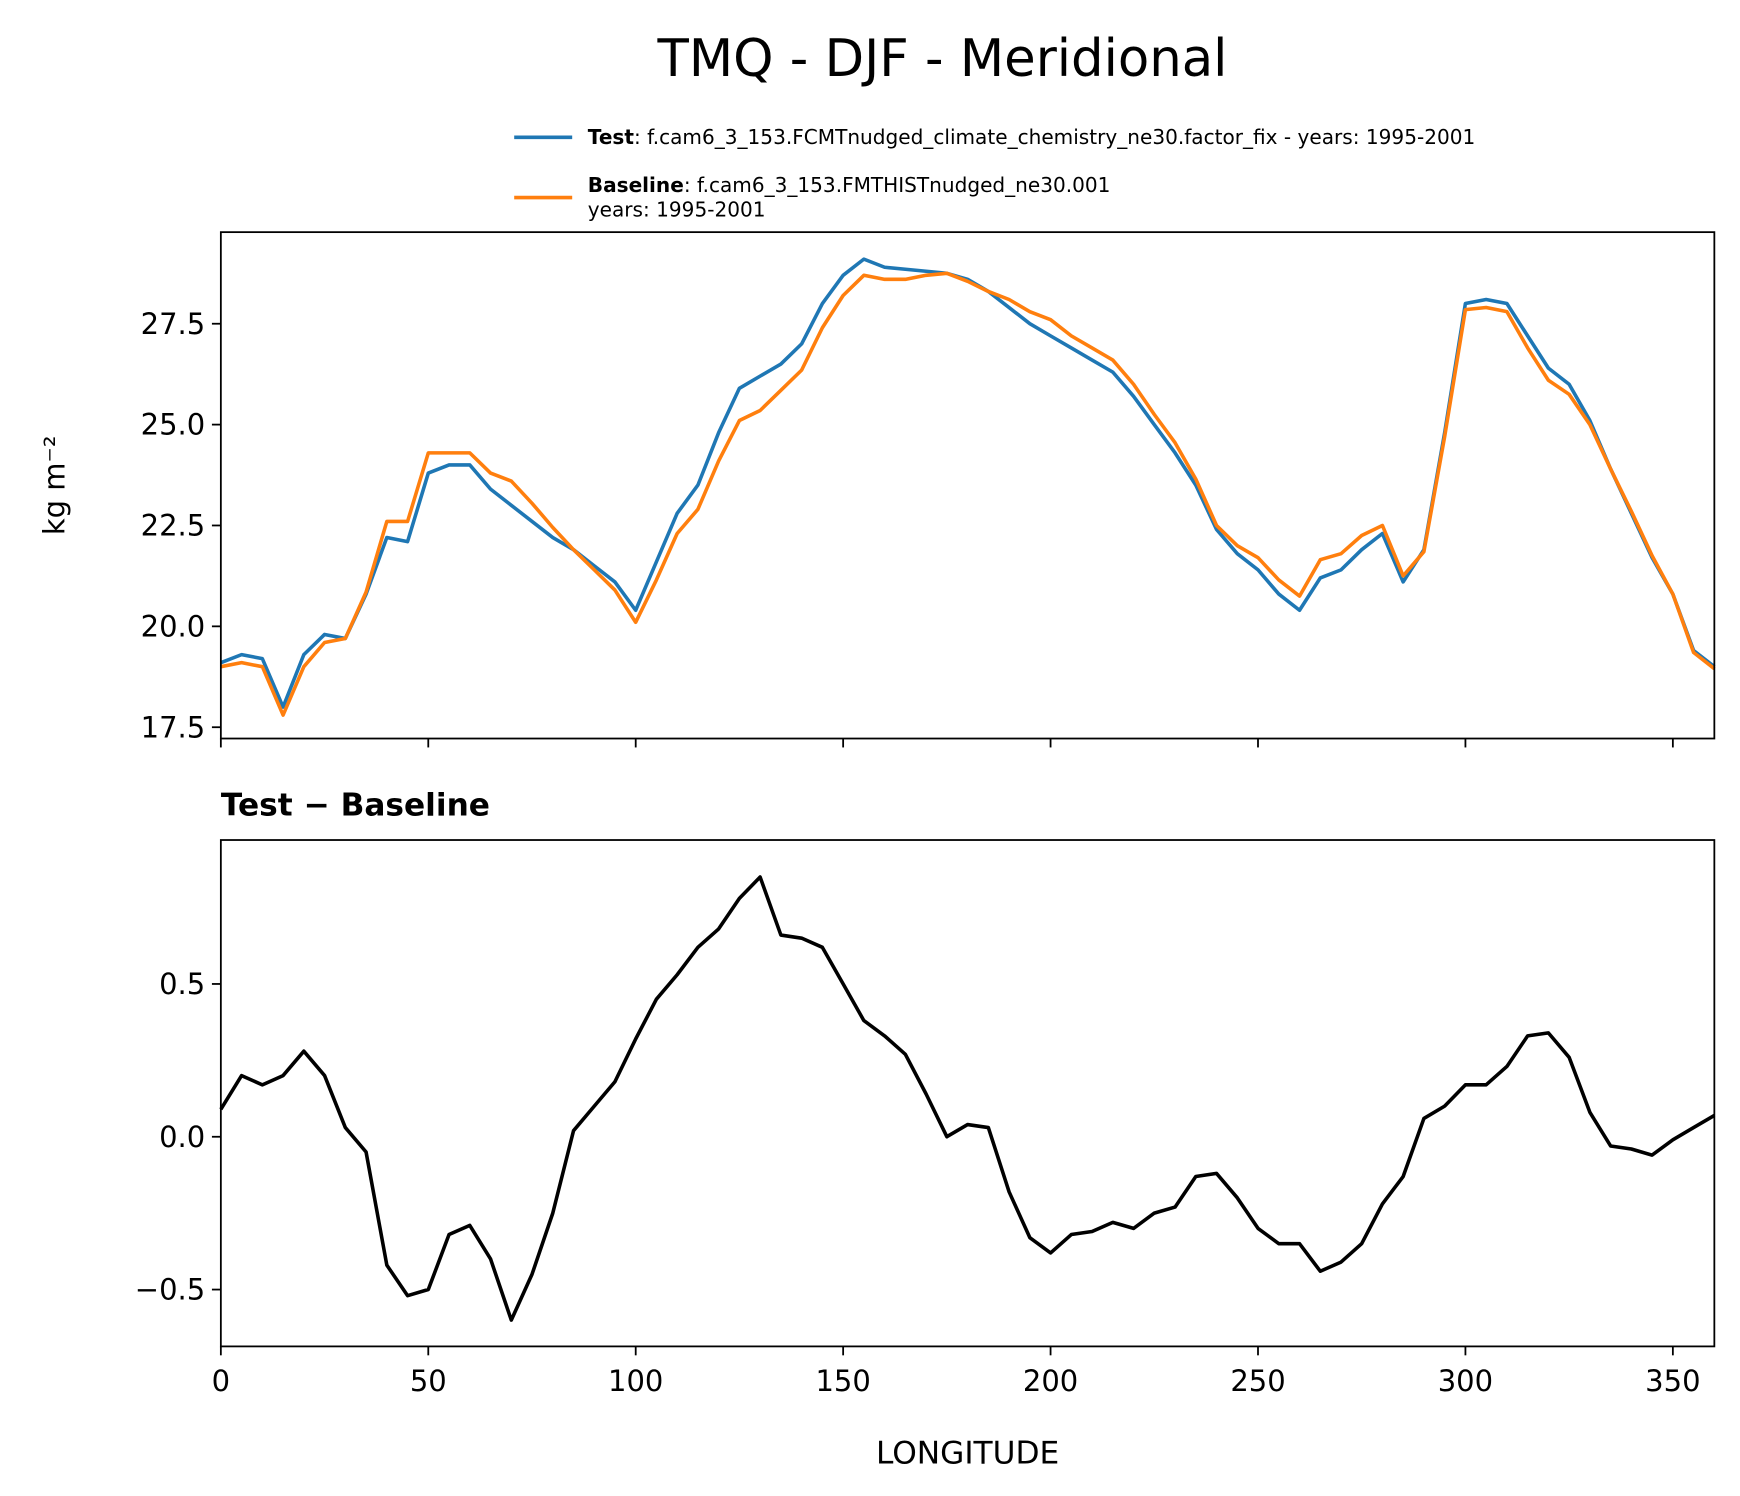  I want to click on y-axis-label: kg m⁻², so click(55, 486).